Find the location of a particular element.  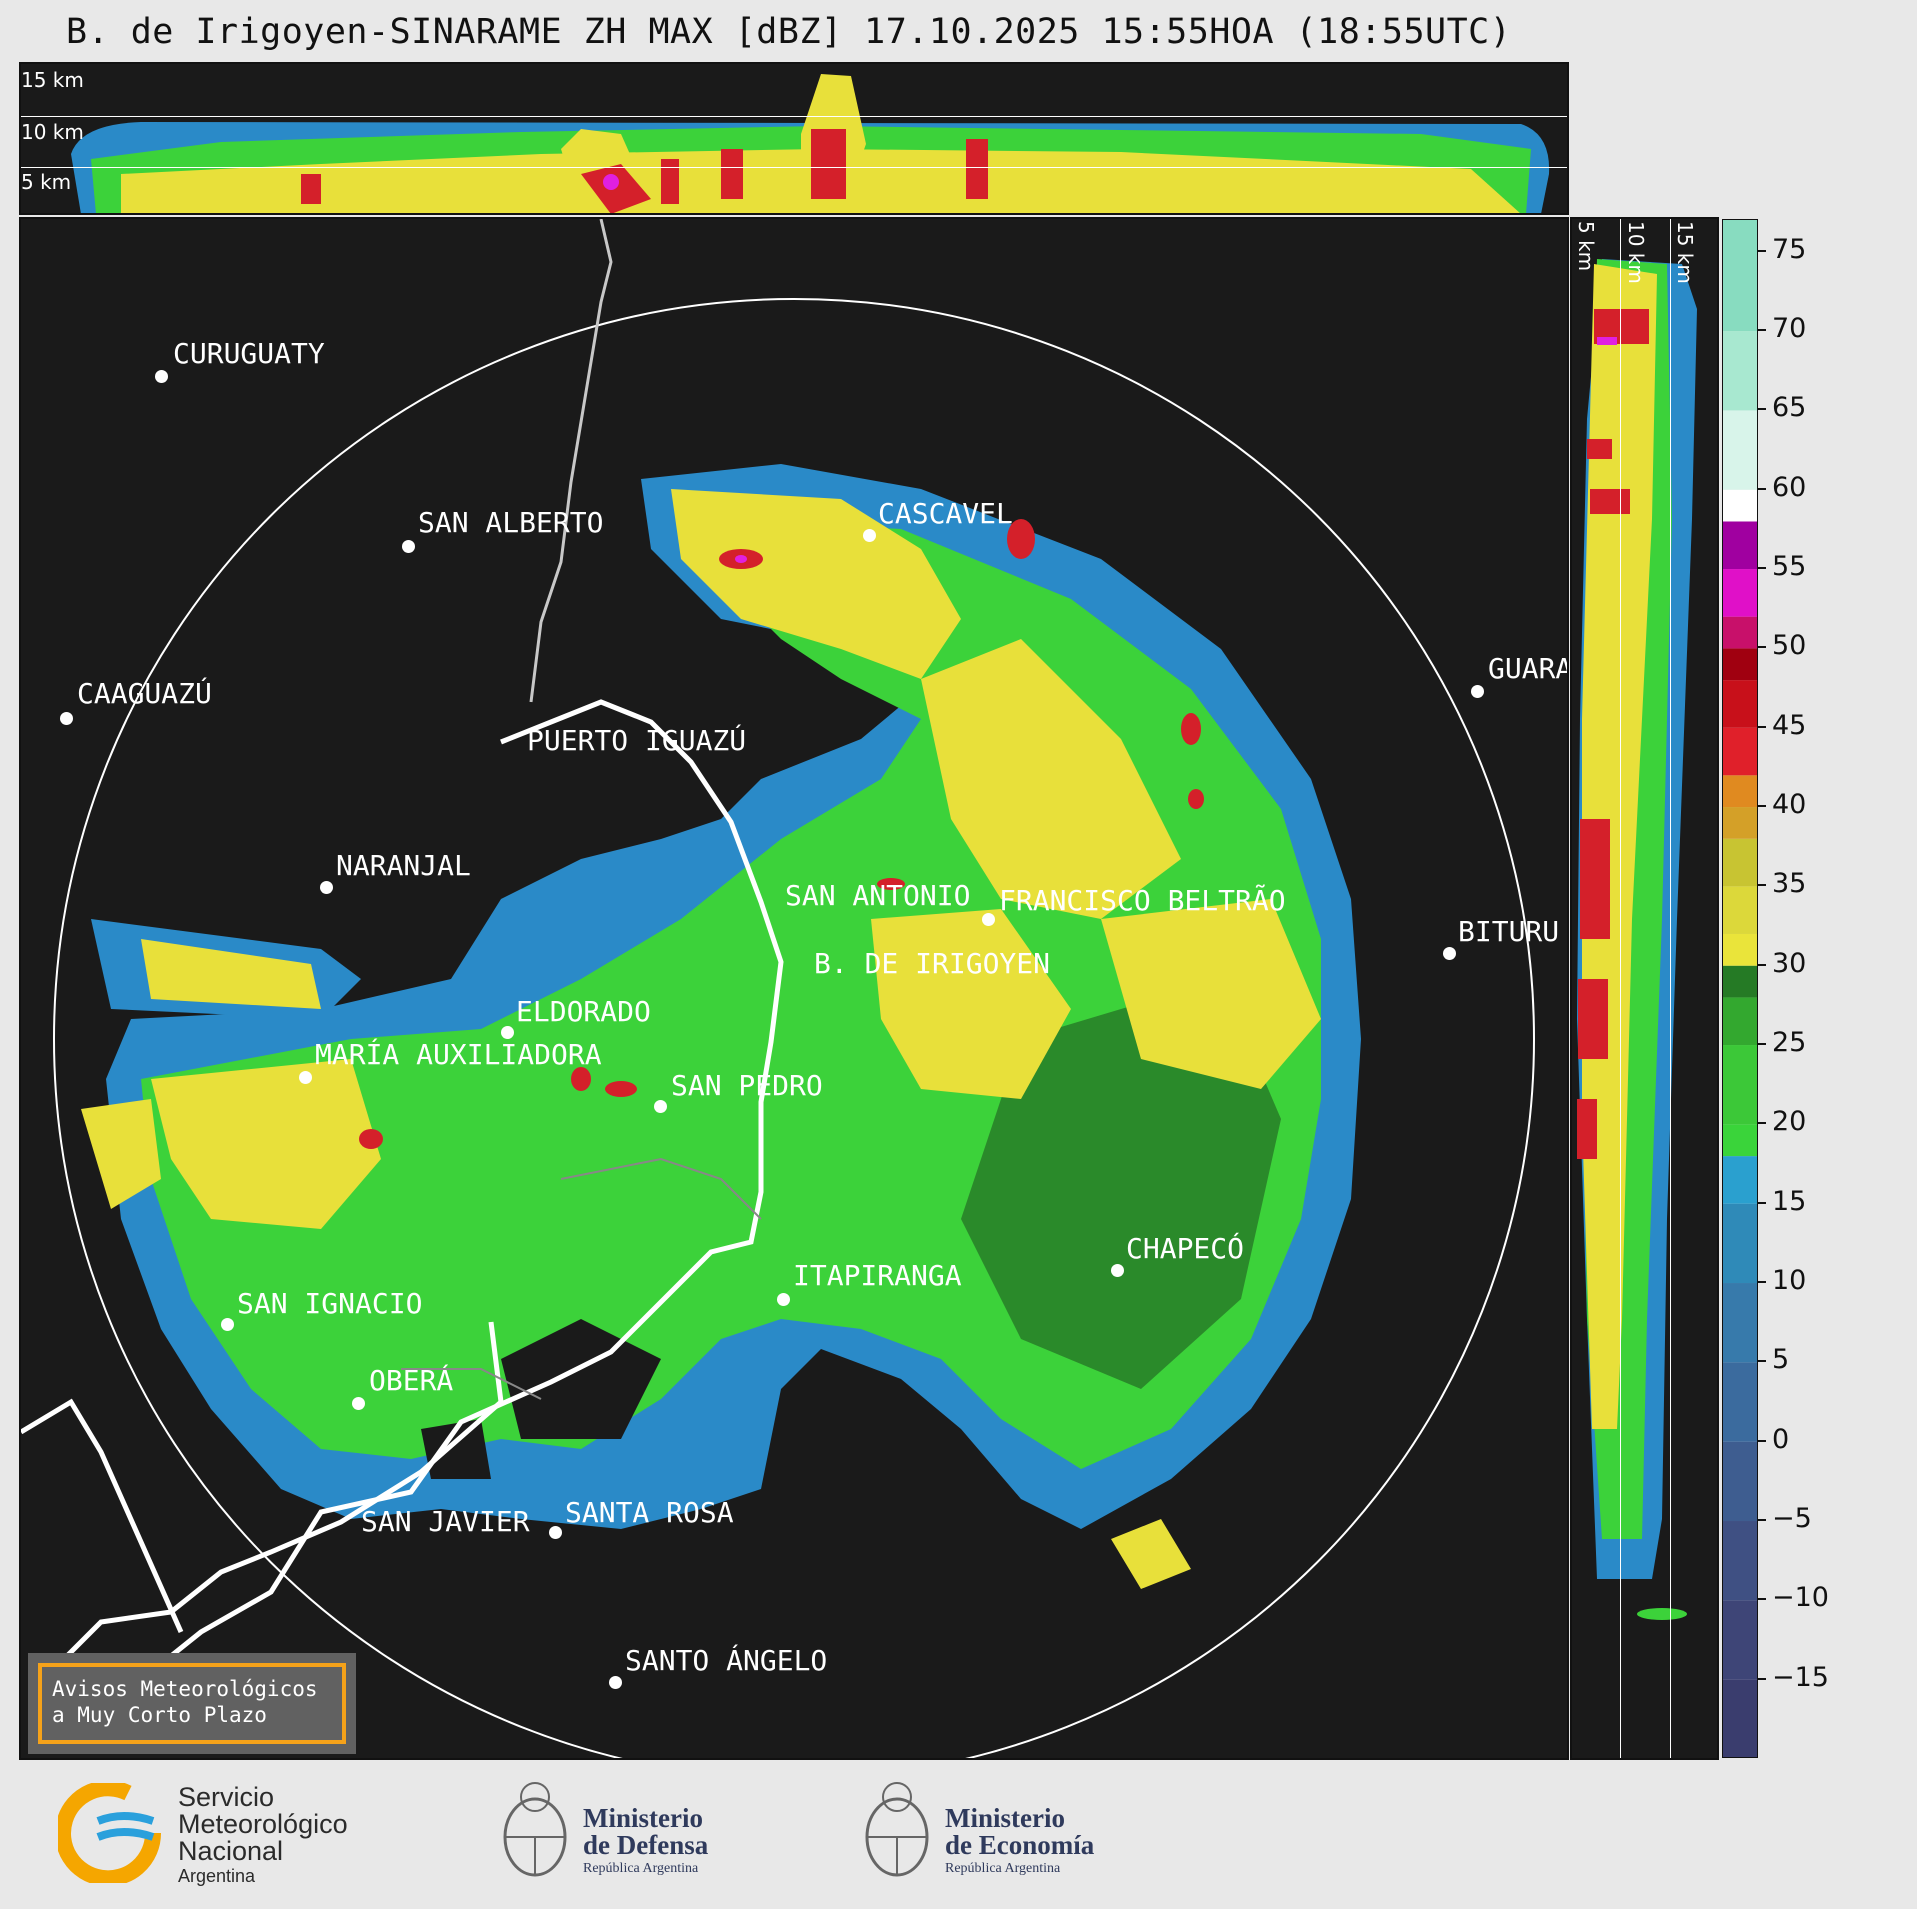

side-altitude-10km: 10 km is located at coordinates (1636, 252).